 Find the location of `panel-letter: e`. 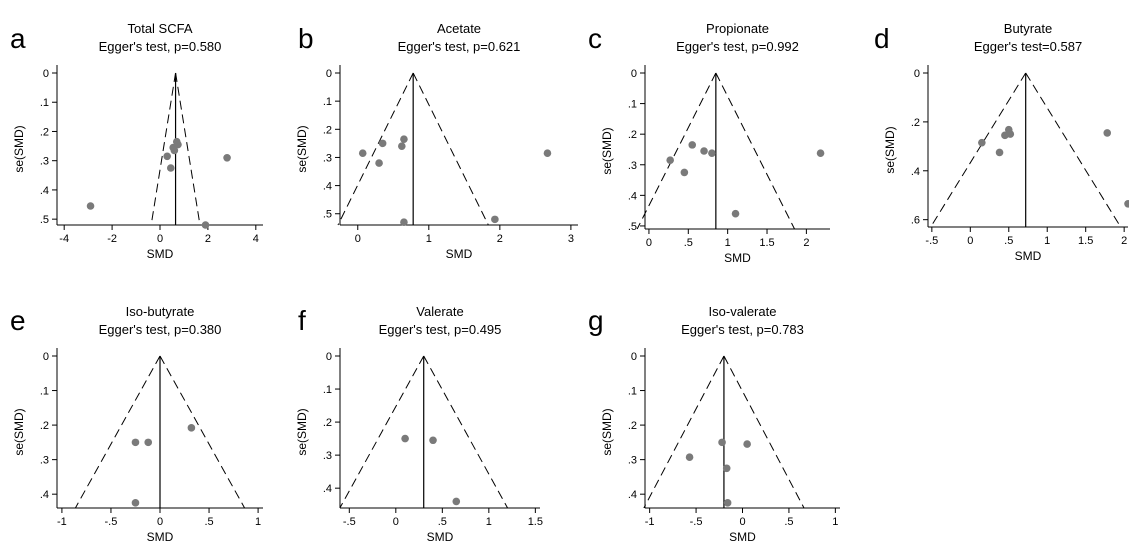

panel-letter: e is located at coordinates (18, 320).